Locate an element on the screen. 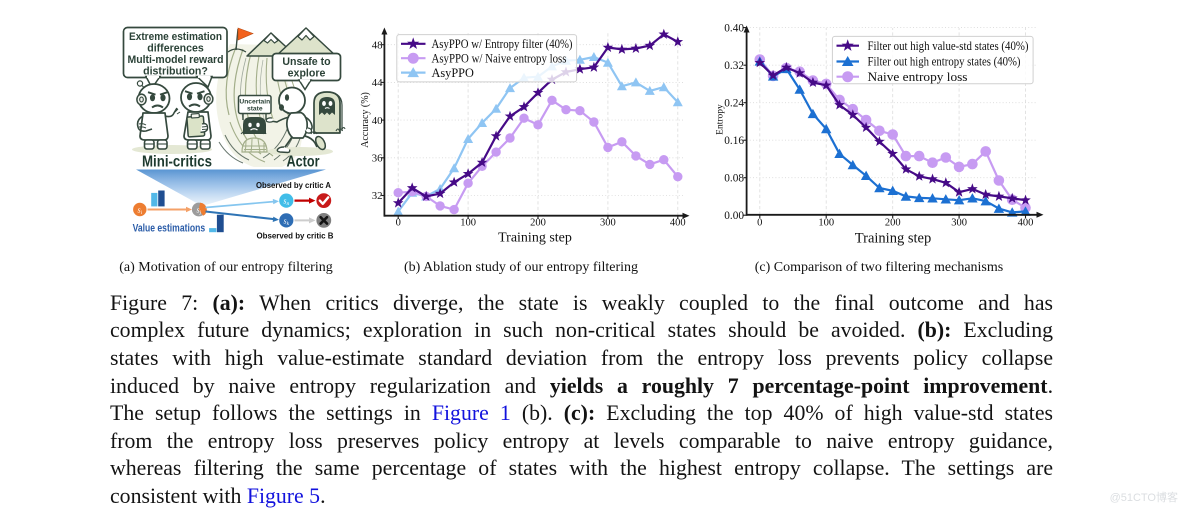  svg-text: sj is located at coordinates (198, 211).